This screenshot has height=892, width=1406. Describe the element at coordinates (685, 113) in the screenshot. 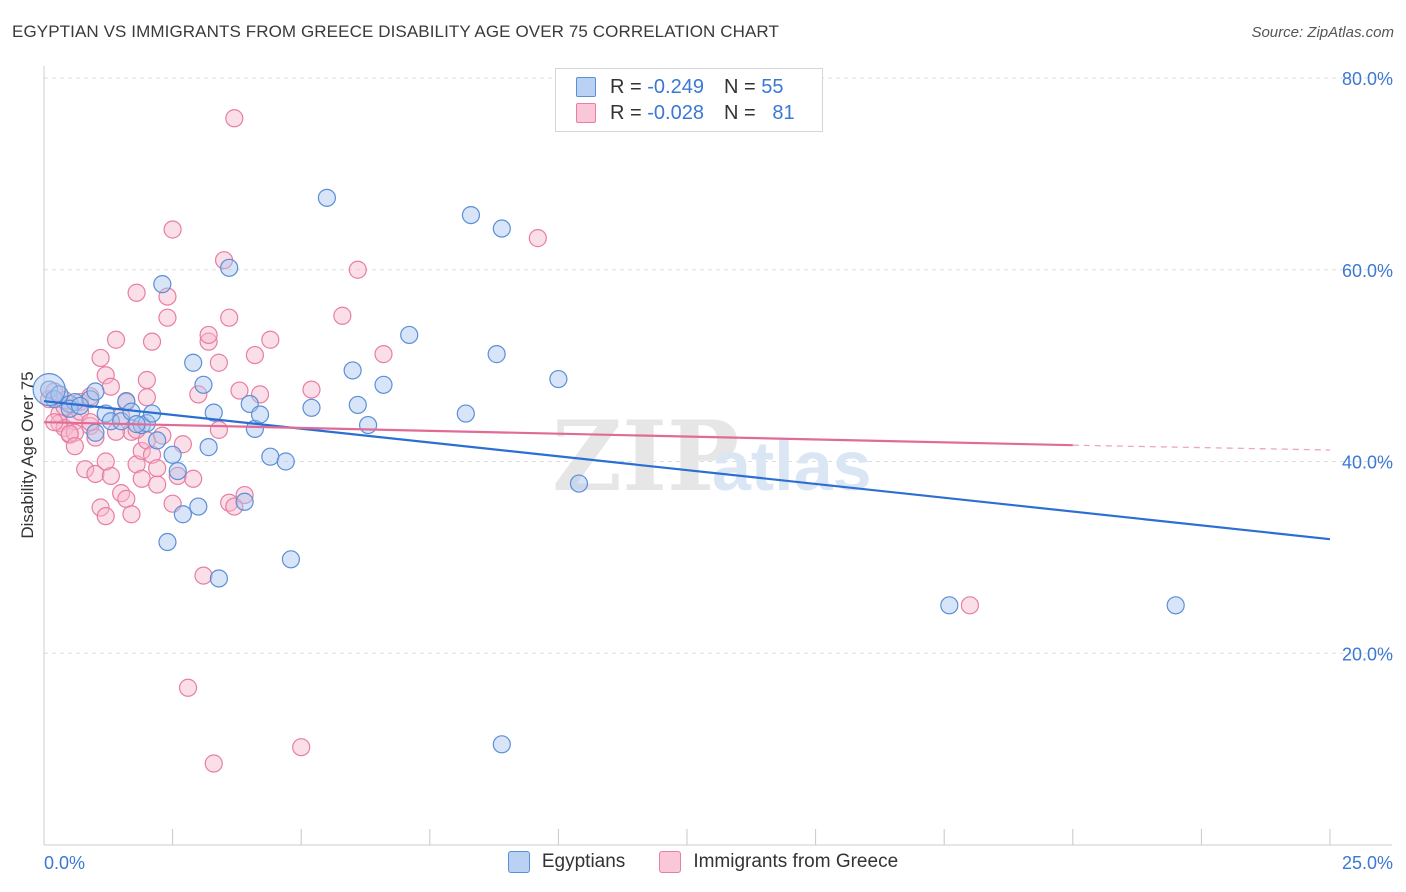

I see `legend-row-greece: R = -0.028 N = 81` at that location.